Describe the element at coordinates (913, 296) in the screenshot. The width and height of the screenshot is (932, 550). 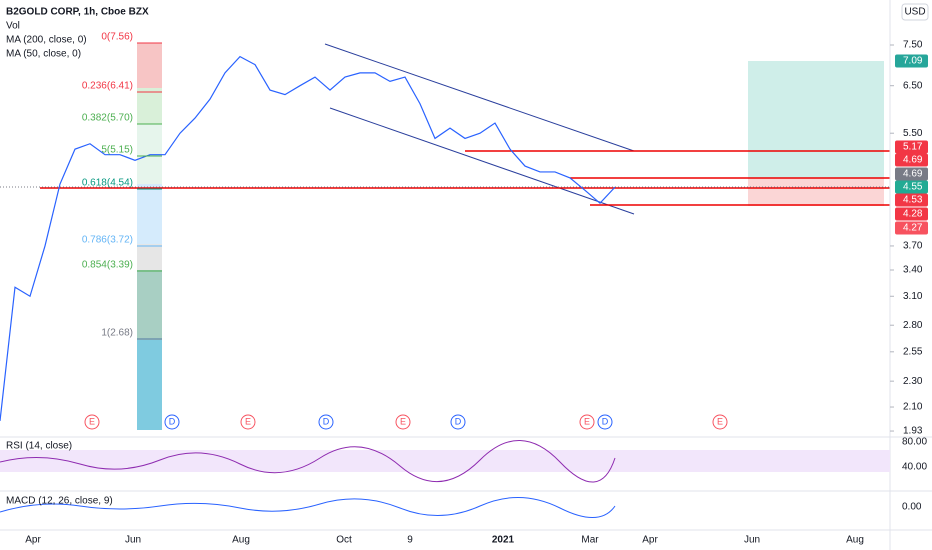
I see `price-tick-label: 3.10` at that location.